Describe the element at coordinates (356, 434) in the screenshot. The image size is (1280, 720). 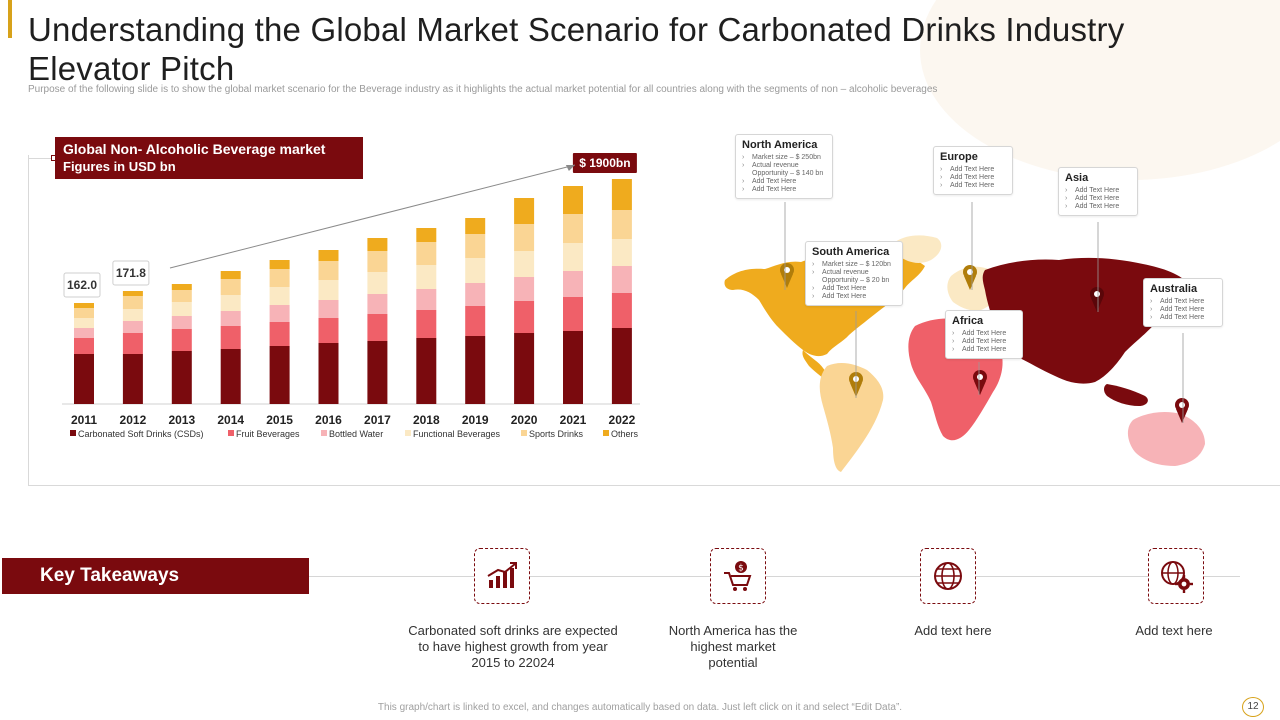
I see `legend-label: Bottled Water` at that location.